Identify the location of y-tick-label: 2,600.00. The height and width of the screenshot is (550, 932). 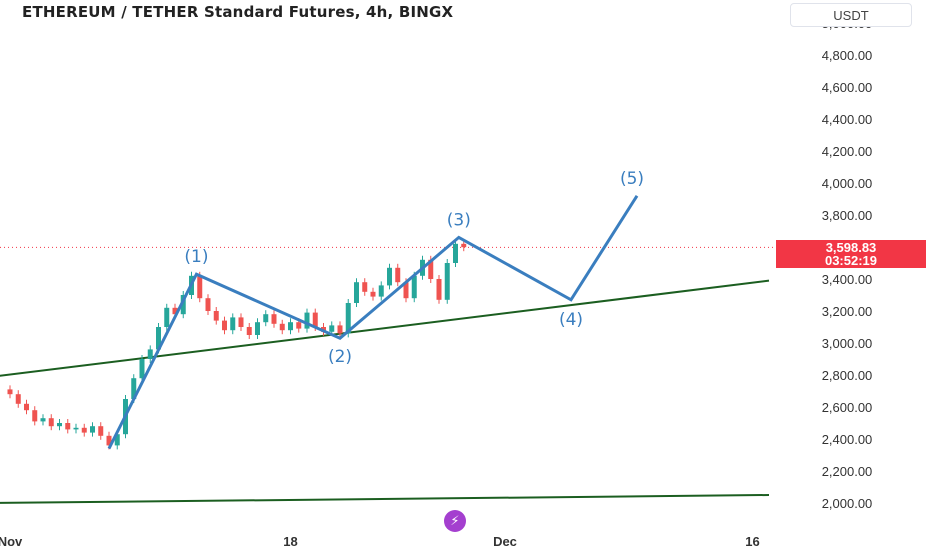
(847, 407).